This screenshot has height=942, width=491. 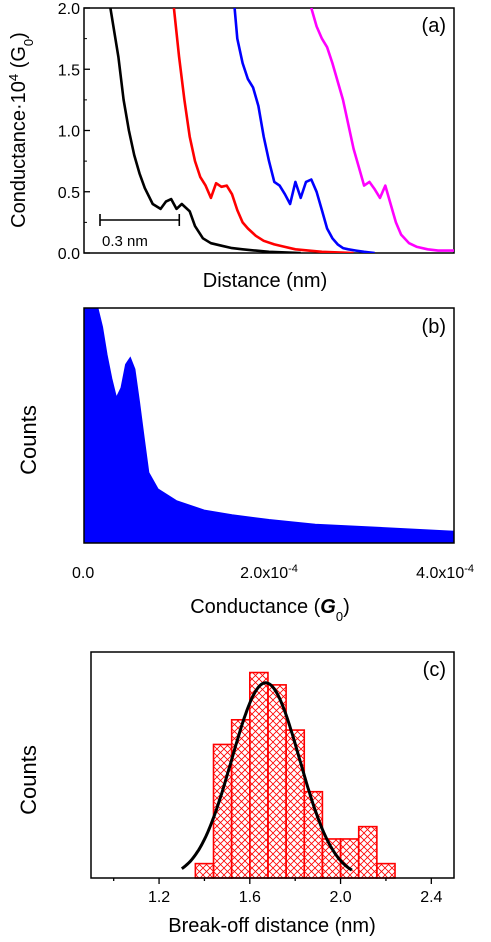 What do you see at coordinates (28, 42) in the screenshot?
I see `panel-a-y-label-sub: 0` at bounding box center [28, 42].